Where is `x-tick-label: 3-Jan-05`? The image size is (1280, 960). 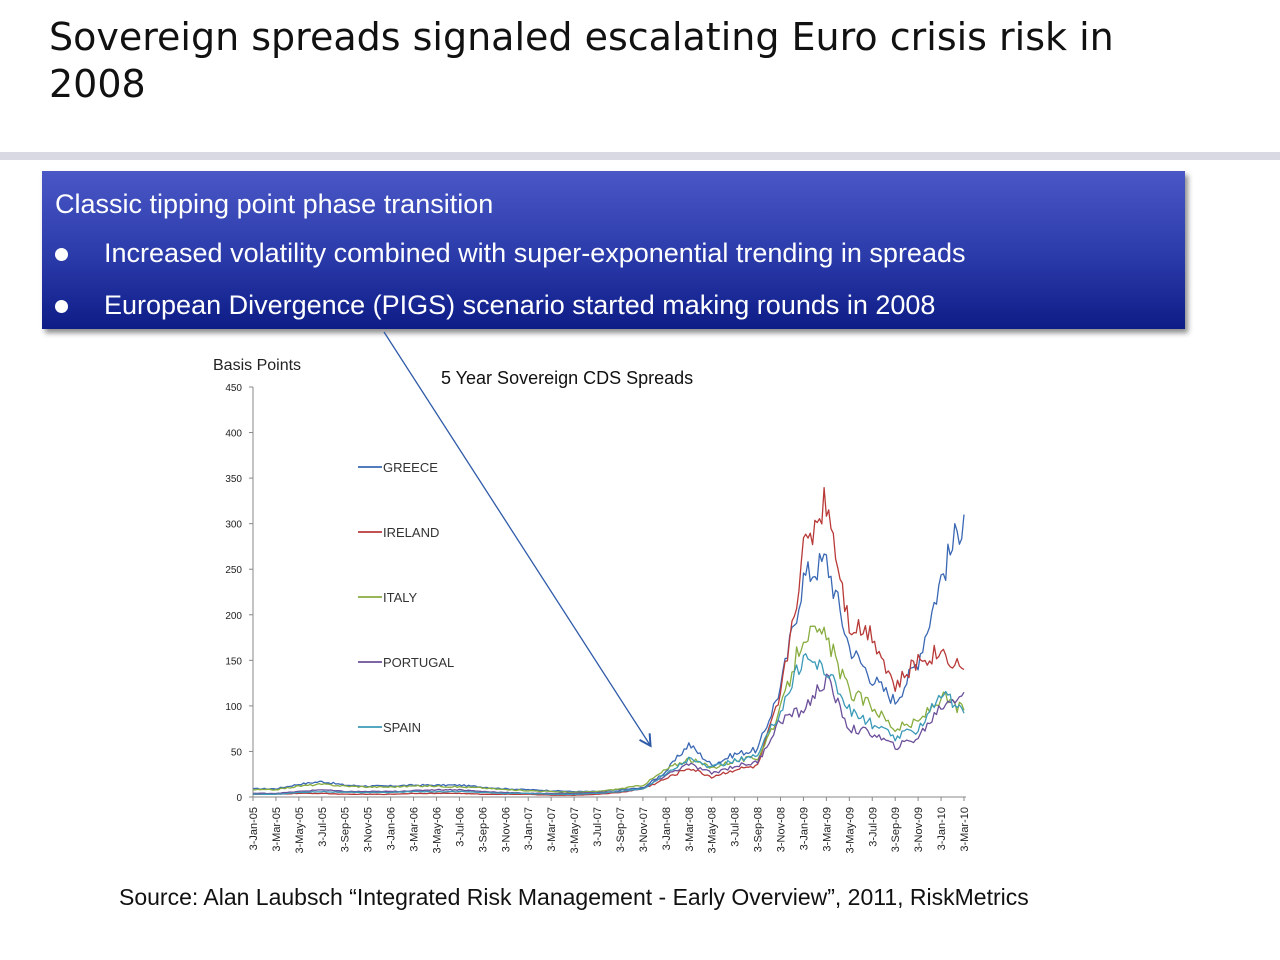 x-tick-label: 3-Jan-05 is located at coordinates (254, 828).